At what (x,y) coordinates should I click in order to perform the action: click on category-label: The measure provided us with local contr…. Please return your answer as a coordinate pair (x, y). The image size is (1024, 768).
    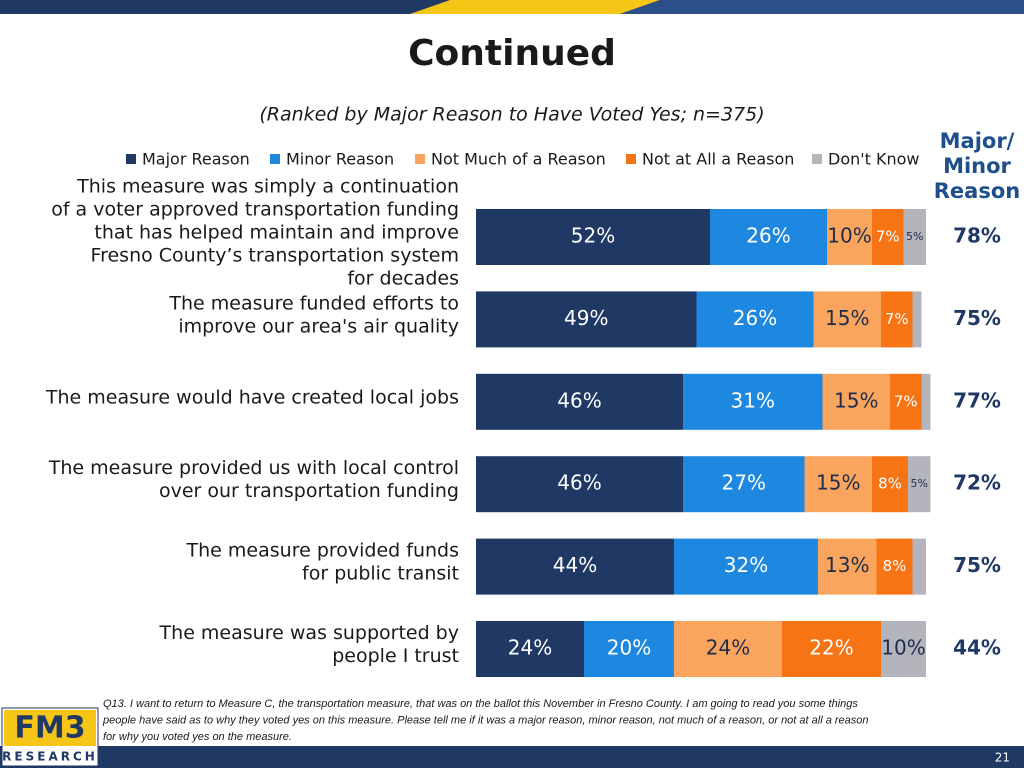
    Looking at the image, I should click on (253, 468).